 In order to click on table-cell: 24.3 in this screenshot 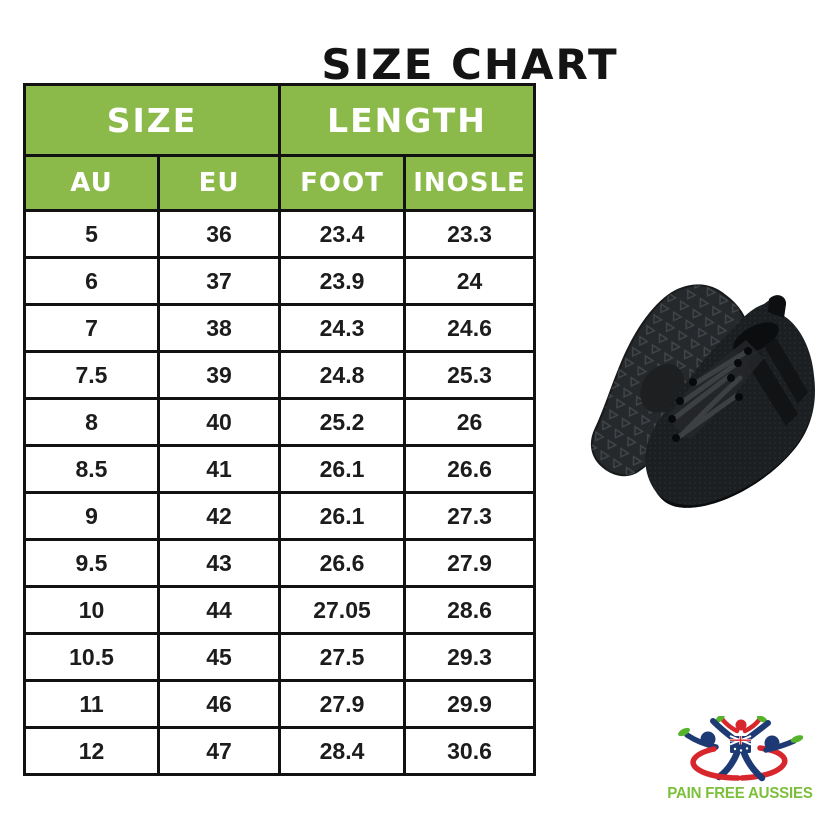, I will do `click(342, 328)`.